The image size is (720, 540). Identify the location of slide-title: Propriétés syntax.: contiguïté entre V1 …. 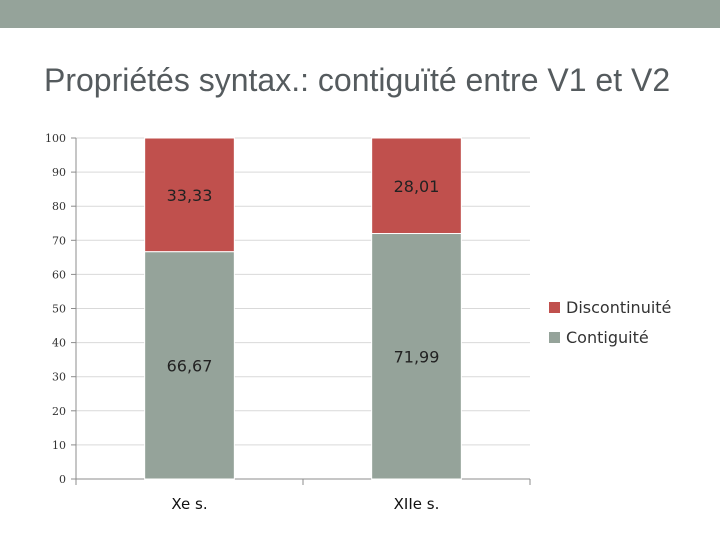
(357, 80).